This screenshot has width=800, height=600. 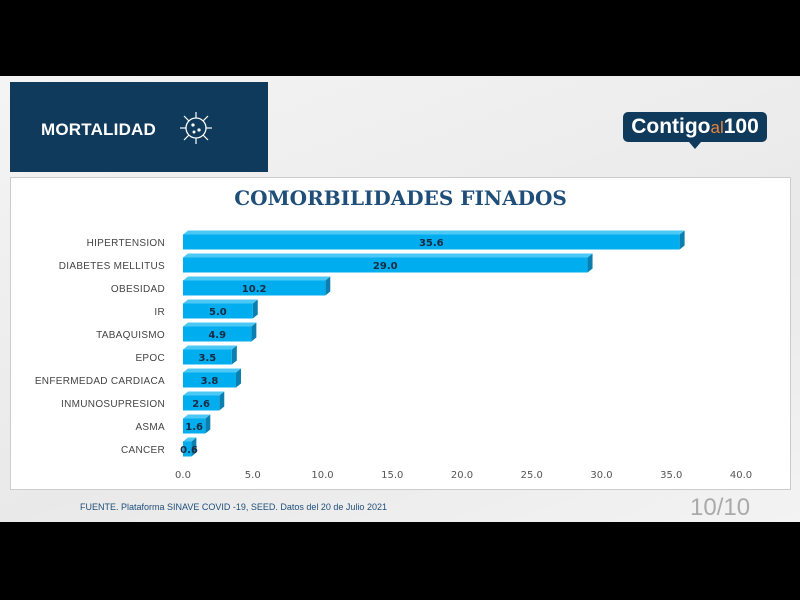 I want to click on data-label: 35.6, so click(x=431, y=243).